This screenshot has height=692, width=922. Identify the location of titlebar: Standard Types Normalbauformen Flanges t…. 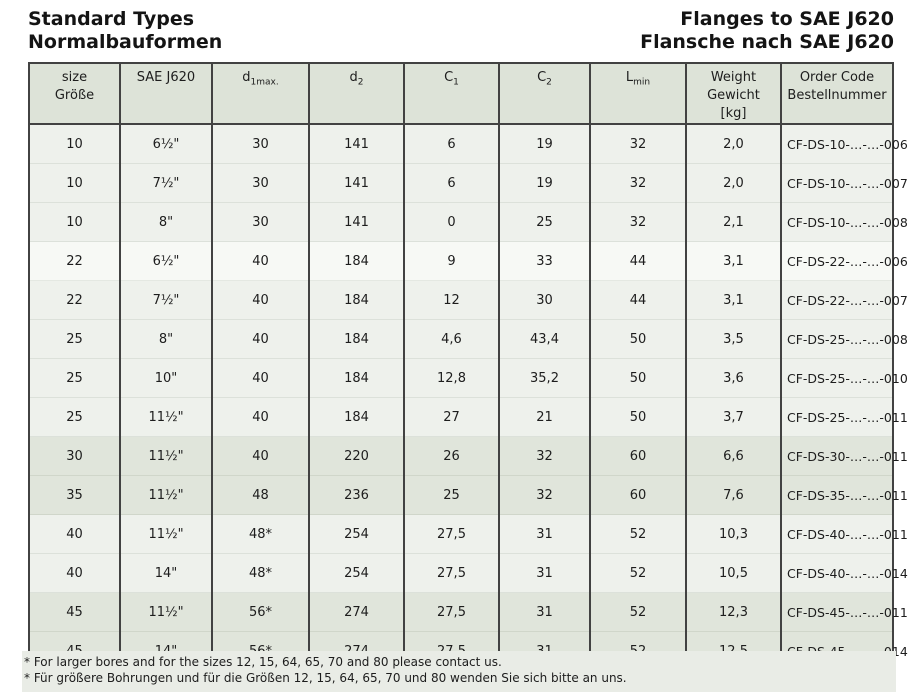
(461, 31).